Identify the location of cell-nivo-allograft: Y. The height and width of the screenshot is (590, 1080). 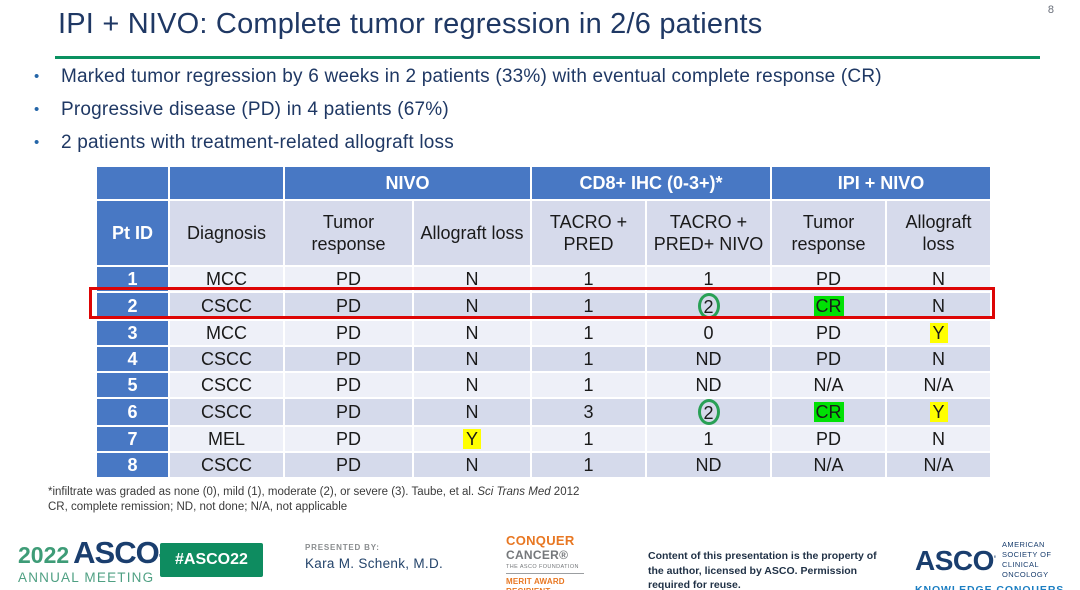
(472, 439).